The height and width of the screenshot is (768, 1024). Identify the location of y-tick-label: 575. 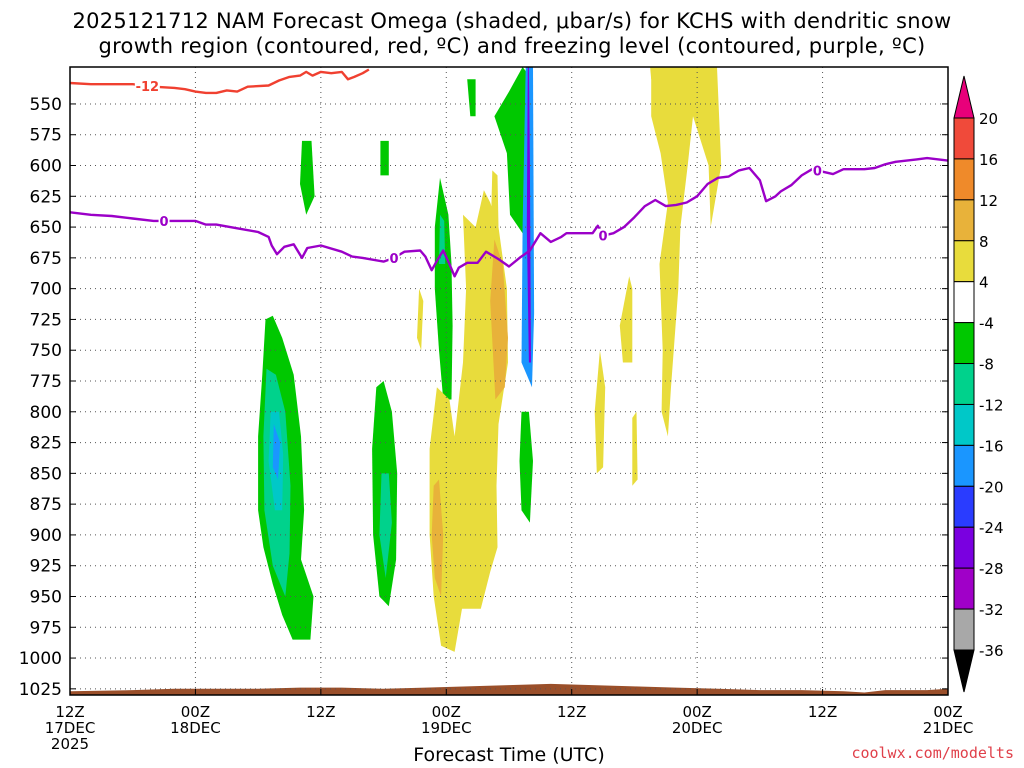
(46, 136).